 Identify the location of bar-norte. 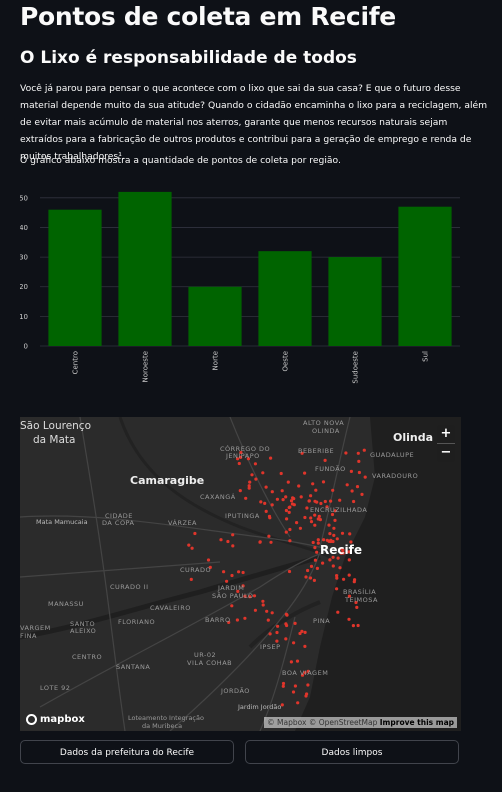
(215, 316).